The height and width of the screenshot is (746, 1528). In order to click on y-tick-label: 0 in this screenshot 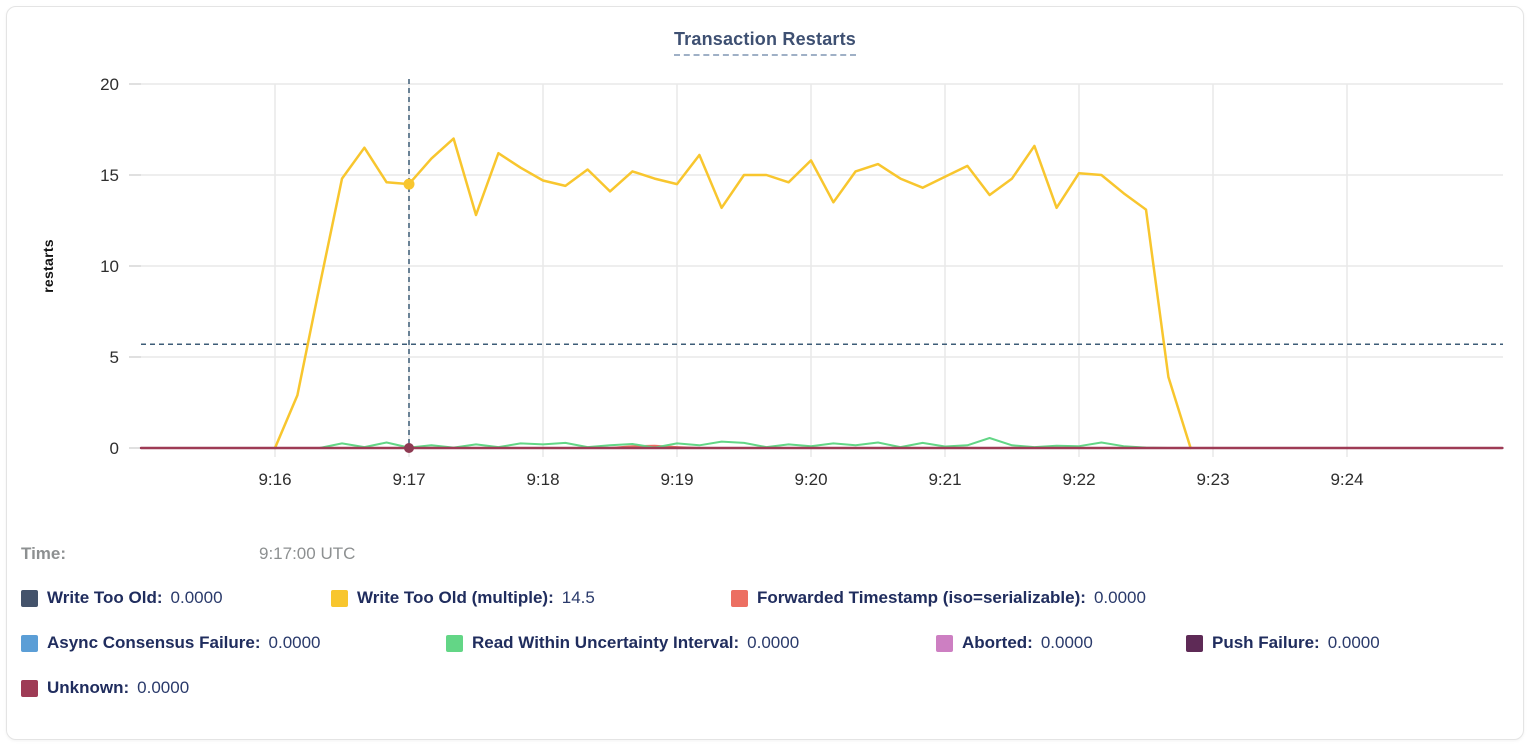, I will do `click(114, 448)`.